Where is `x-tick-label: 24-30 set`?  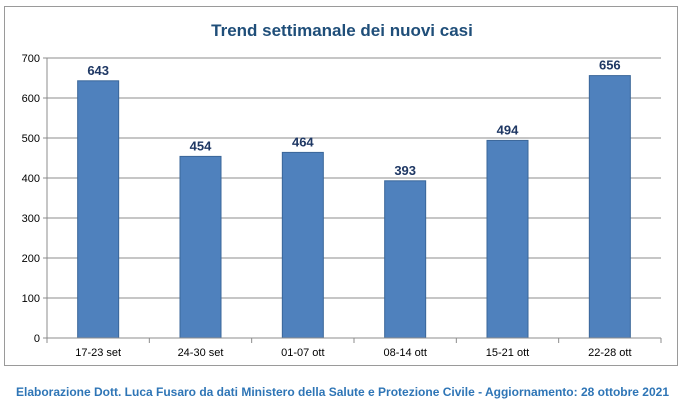 x-tick-label: 24-30 set is located at coordinates (201, 353).